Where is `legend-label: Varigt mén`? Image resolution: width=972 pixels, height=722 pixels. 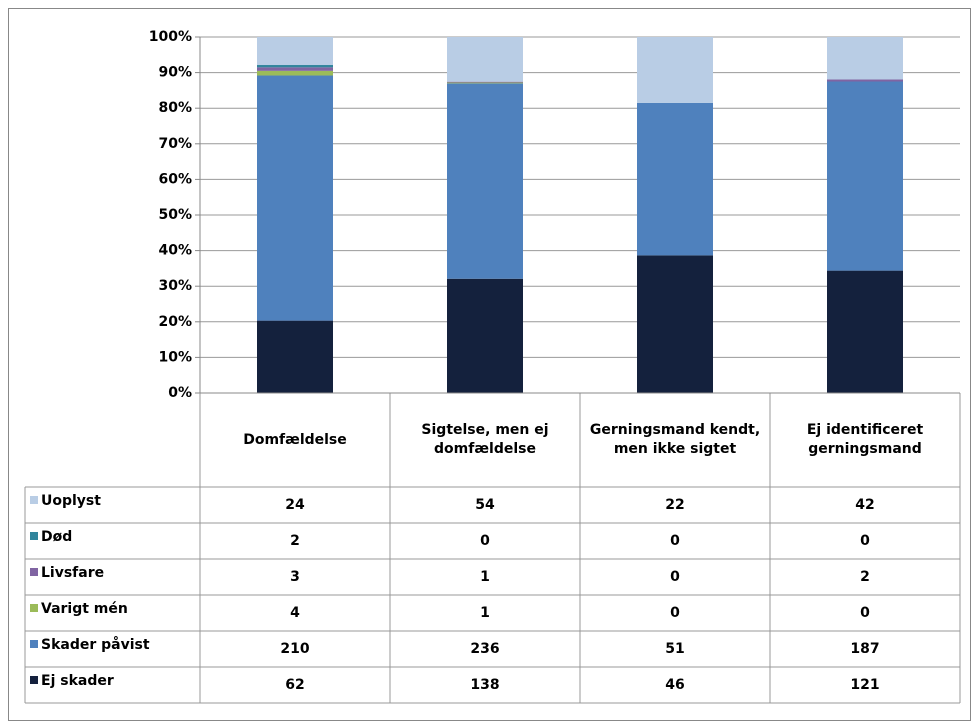
legend-label: Varigt mén is located at coordinates (84, 609).